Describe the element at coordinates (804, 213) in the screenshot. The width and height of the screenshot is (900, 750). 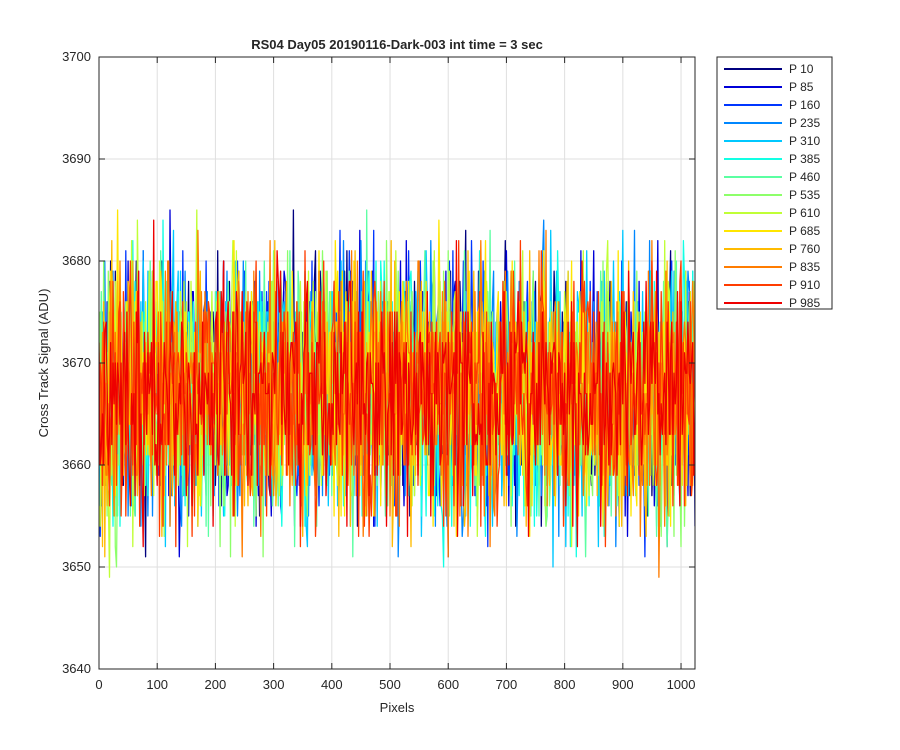
I see `legend-entry: P 610` at that location.